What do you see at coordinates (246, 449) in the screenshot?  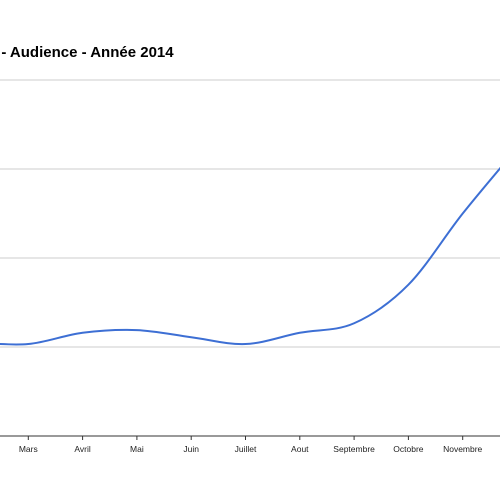 I see `x-tick-label-Juillet: Juillet` at bounding box center [246, 449].